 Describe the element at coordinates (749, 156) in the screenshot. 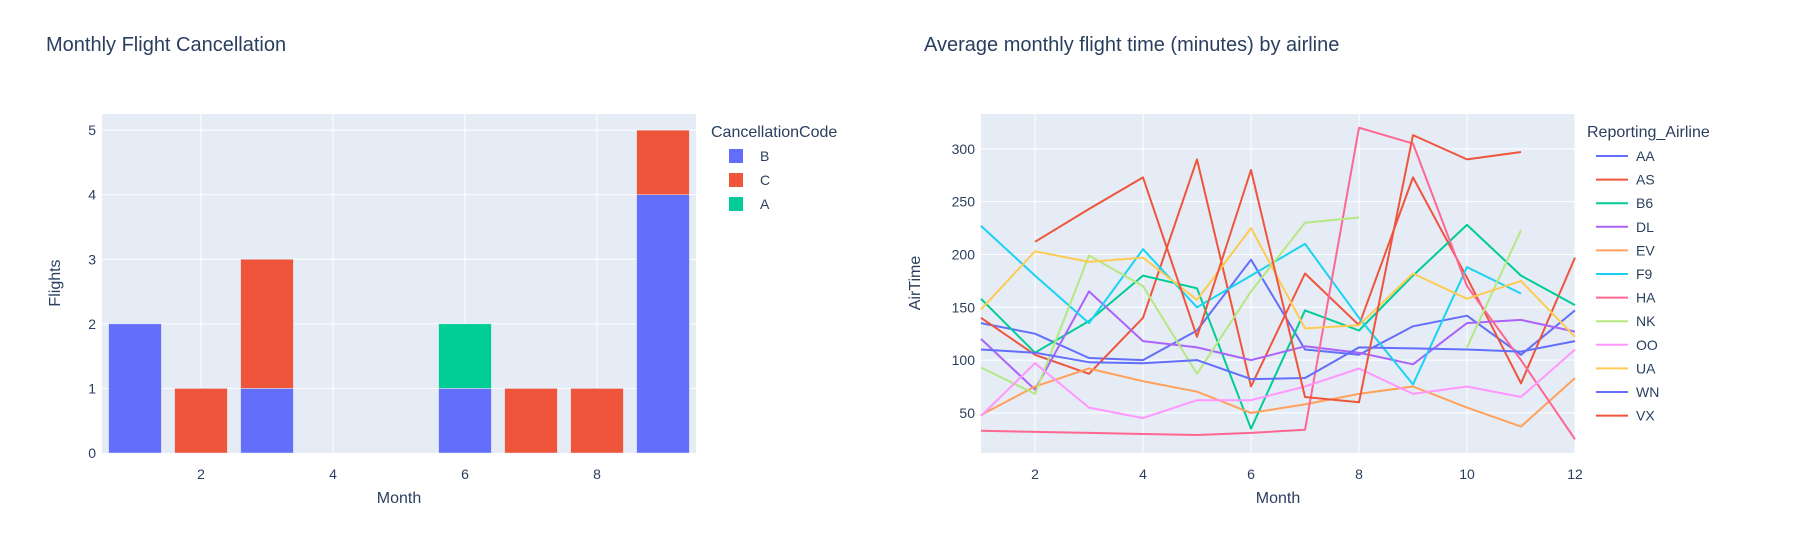

I see `legend-item-b: B` at that location.